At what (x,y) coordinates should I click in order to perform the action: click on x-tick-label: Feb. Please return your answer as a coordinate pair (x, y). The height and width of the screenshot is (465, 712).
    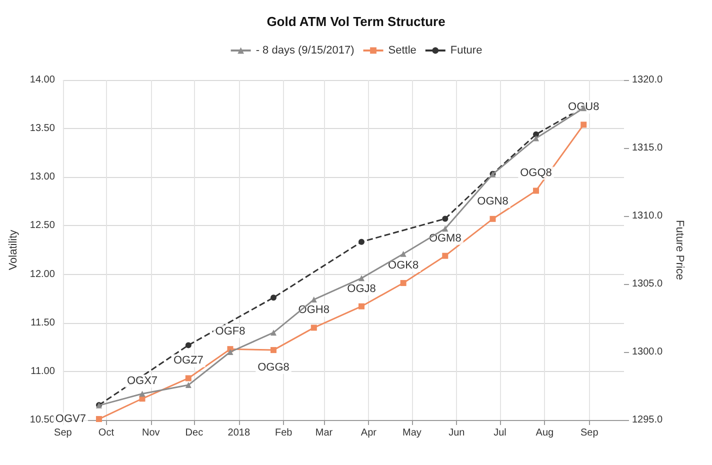
    Looking at the image, I should click on (283, 433).